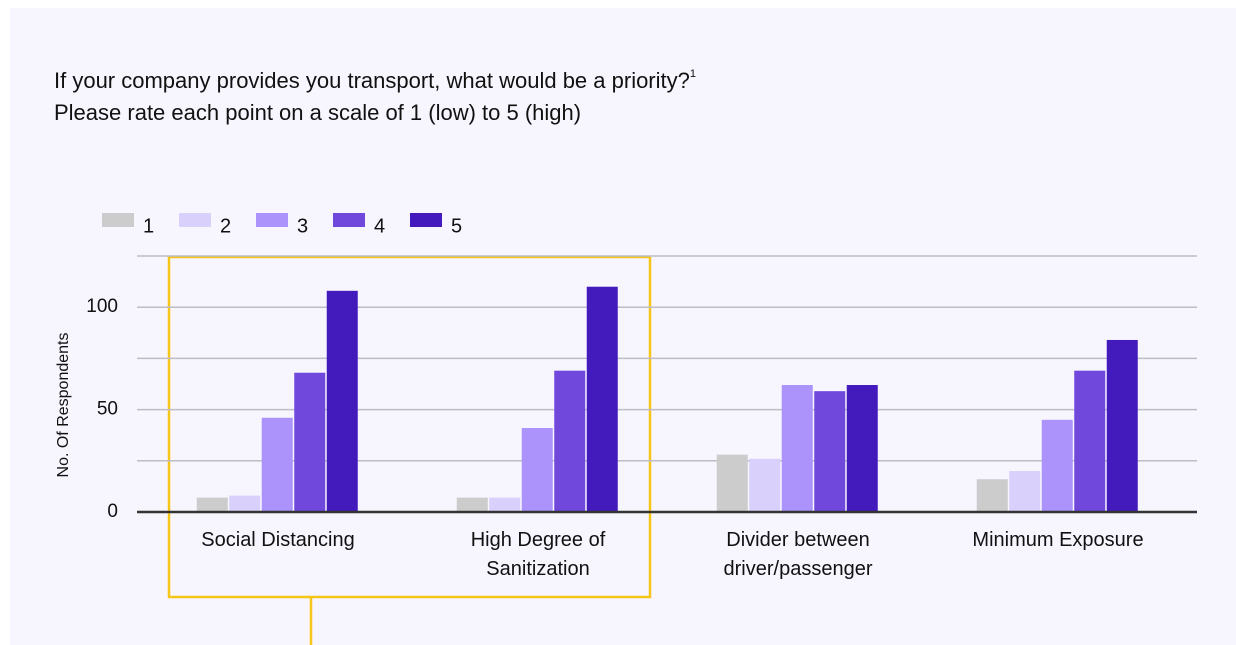 The image size is (1236, 645). What do you see at coordinates (379, 226) in the screenshot?
I see `legend-label: 4` at bounding box center [379, 226].